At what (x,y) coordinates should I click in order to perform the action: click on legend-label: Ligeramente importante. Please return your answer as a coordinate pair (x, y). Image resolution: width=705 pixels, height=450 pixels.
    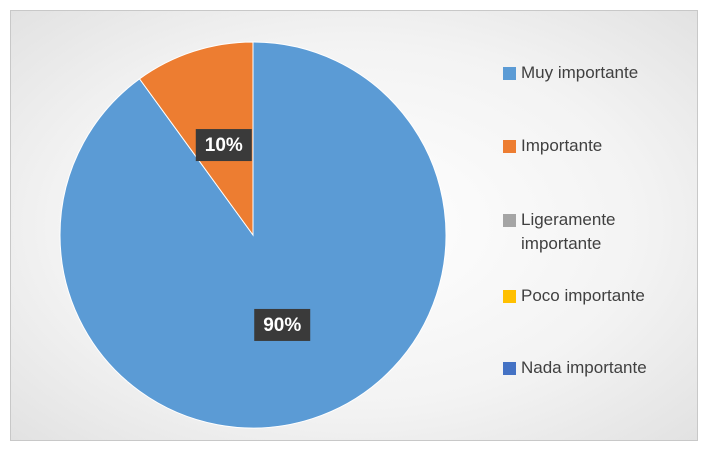
    Looking at the image, I should click on (568, 231).